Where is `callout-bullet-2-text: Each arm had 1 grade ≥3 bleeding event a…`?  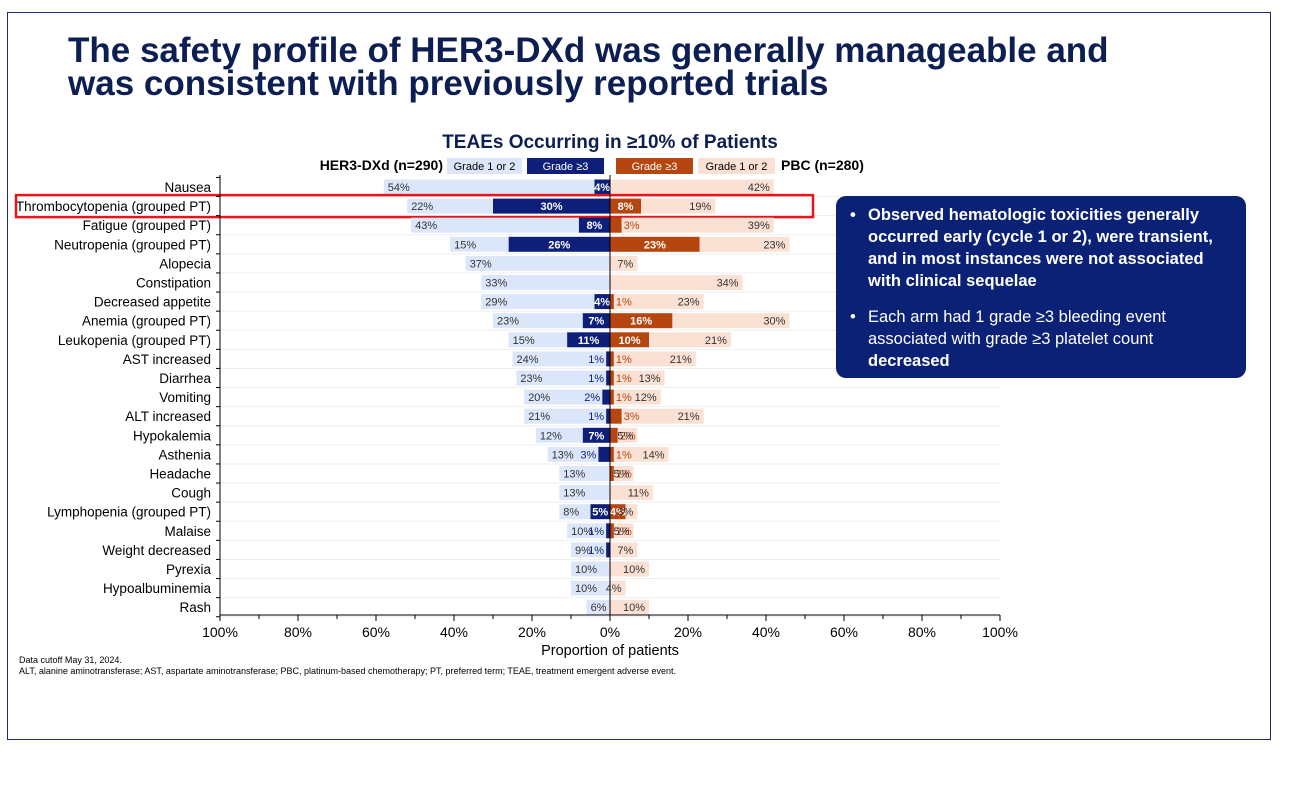
callout-bullet-2-text: Each arm had 1 grade ≥3 bleeding event a… is located at coordinates (1017, 328).